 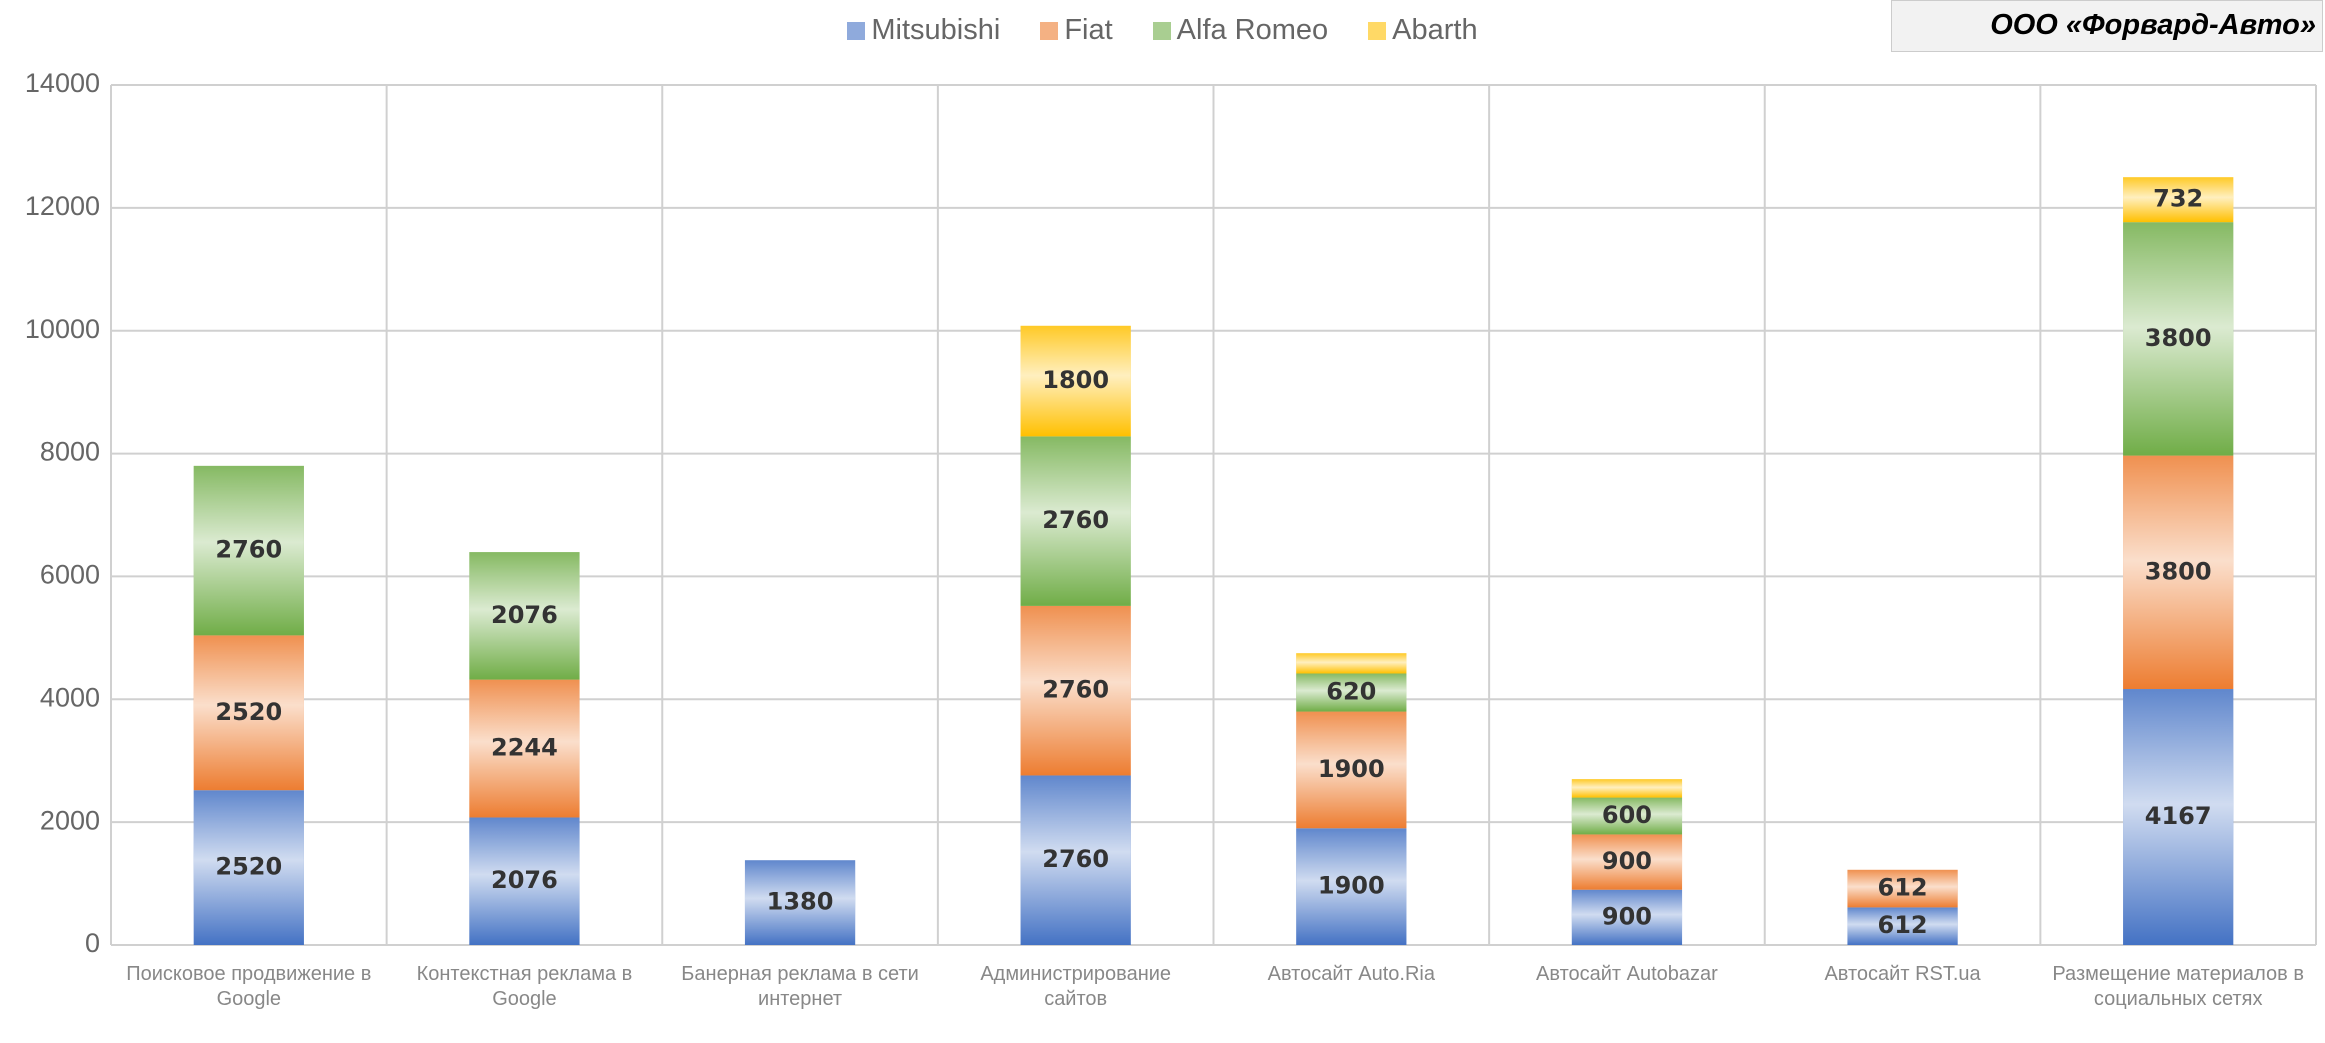 I want to click on y-tick-label: 4000, so click(x=70, y=697).